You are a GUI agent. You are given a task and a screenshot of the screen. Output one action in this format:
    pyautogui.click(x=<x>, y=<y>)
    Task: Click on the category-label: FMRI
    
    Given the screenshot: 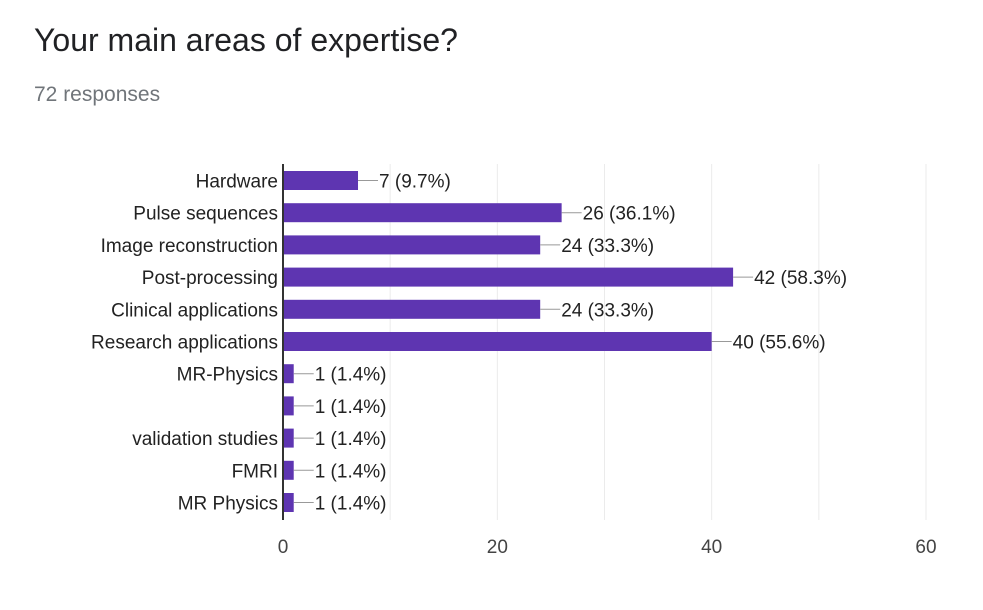 What is the action you would take?
    pyautogui.click(x=255, y=471)
    